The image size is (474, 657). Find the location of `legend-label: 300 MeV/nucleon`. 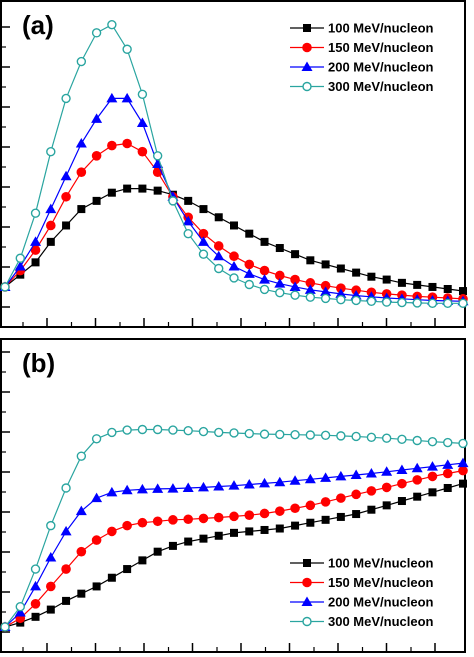

legend-label: 300 MeV/nucleon is located at coordinates (381, 621).